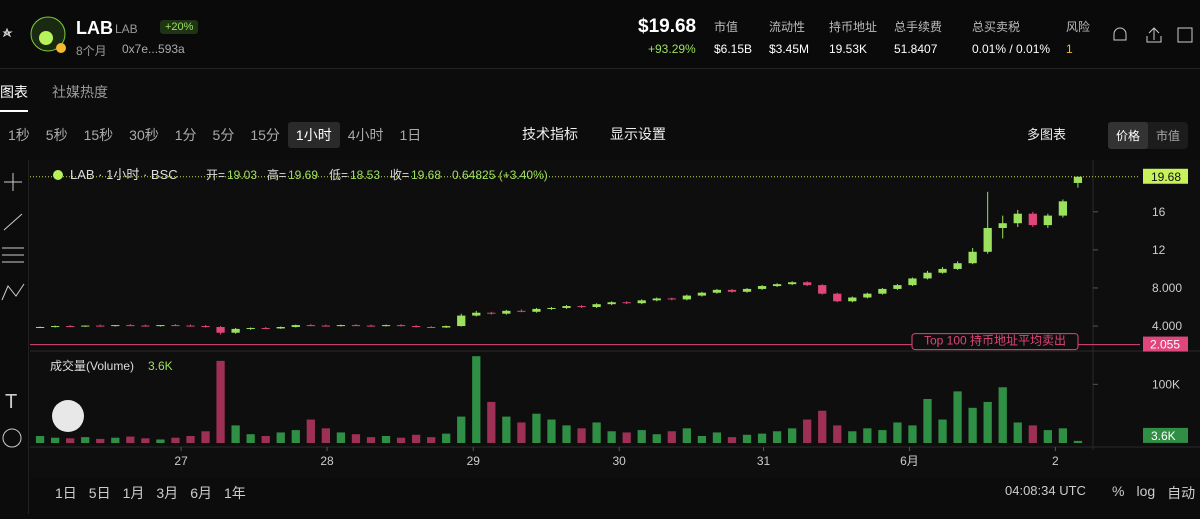 Image resolution: width=1200 pixels, height=519 pixels. Describe the element at coordinates (1120, 34) in the screenshot. I see `alert-icon` at that location.